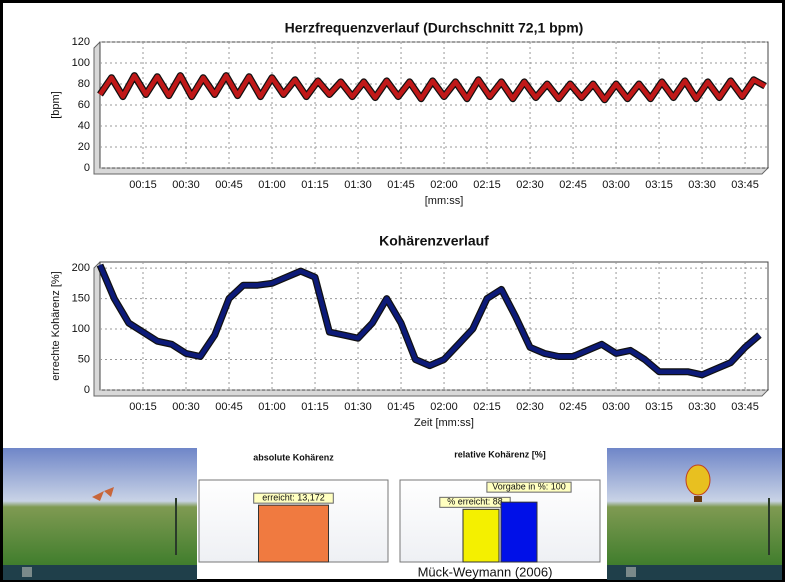 The width and height of the screenshot is (785, 582). I want to click on y-tick-label: 20, so click(84, 147).